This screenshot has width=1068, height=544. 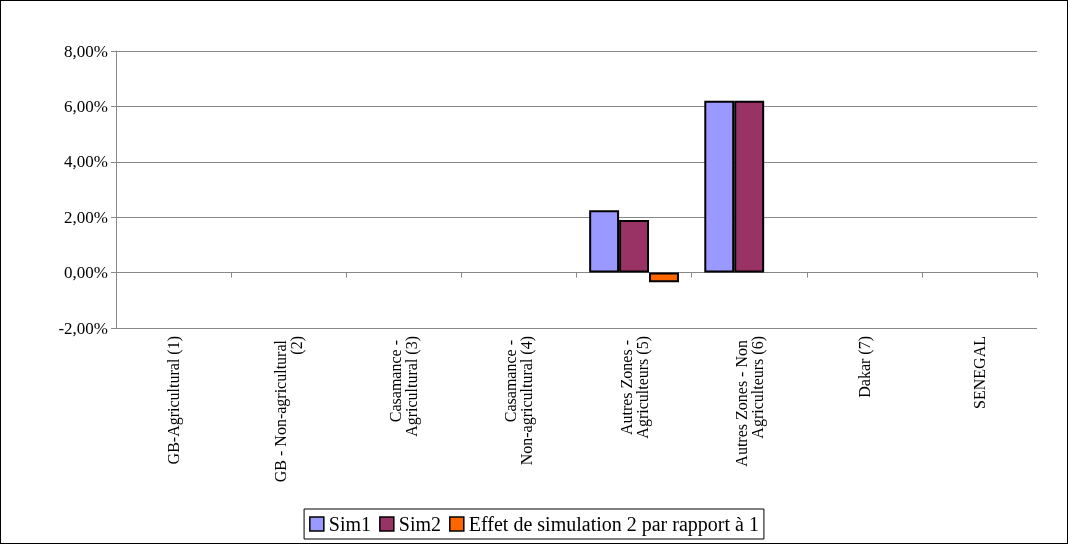 I want to click on y-tick-label: 2,00%, so click(x=86, y=217).